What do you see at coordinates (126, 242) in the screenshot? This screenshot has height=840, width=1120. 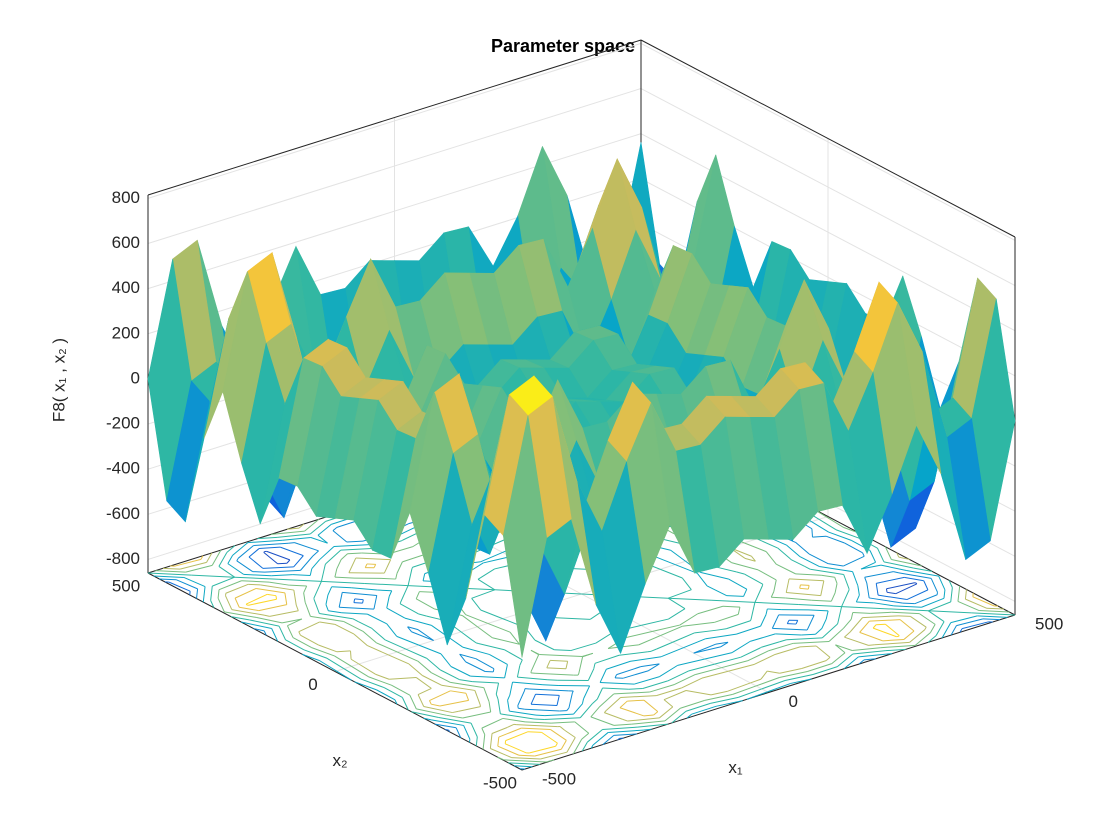 I see `z-tick-label: 600` at bounding box center [126, 242].